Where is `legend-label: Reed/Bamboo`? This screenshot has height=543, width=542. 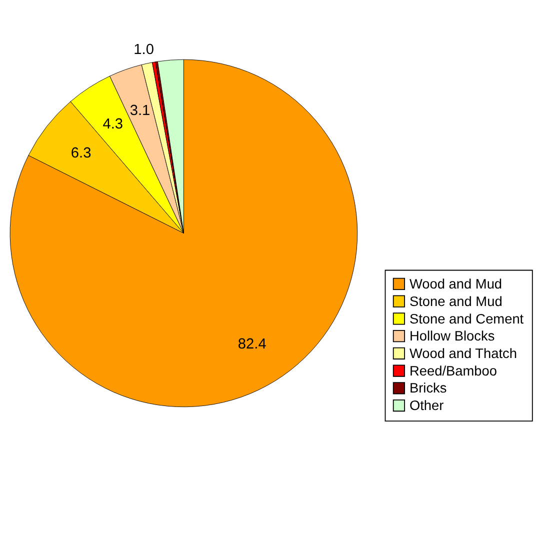 legend-label: Reed/Bamboo is located at coordinates (453, 370).